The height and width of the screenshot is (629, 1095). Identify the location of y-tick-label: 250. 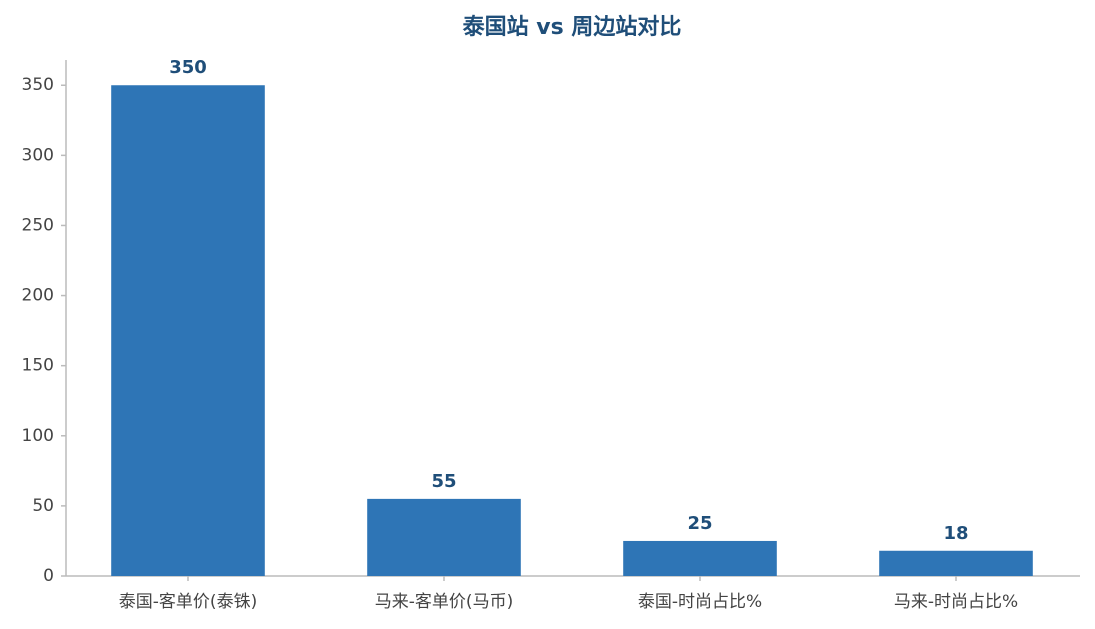
(38, 225).